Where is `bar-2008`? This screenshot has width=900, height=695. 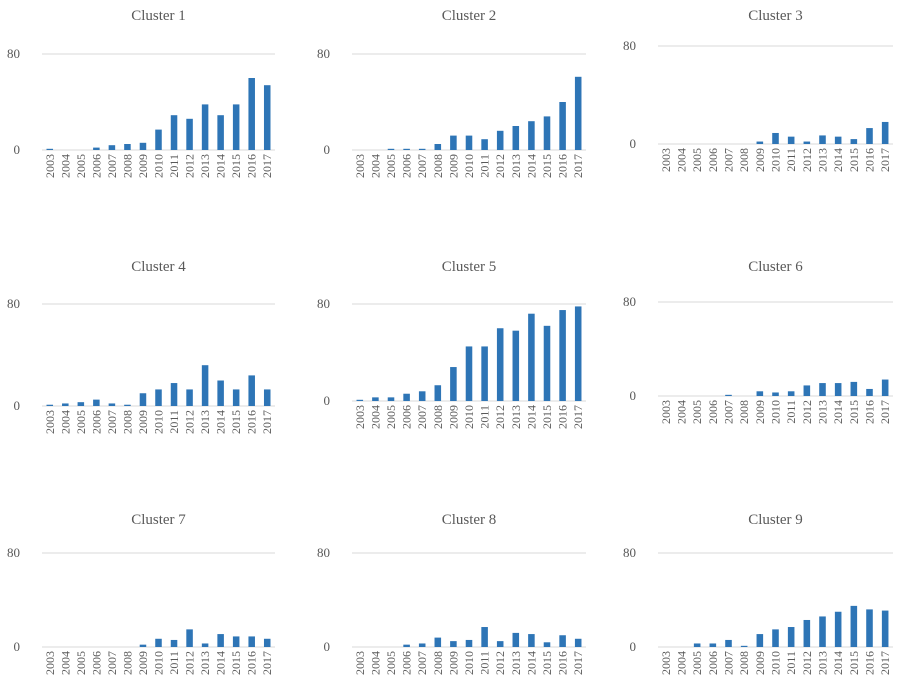 bar-2008 is located at coordinates (438, 393).